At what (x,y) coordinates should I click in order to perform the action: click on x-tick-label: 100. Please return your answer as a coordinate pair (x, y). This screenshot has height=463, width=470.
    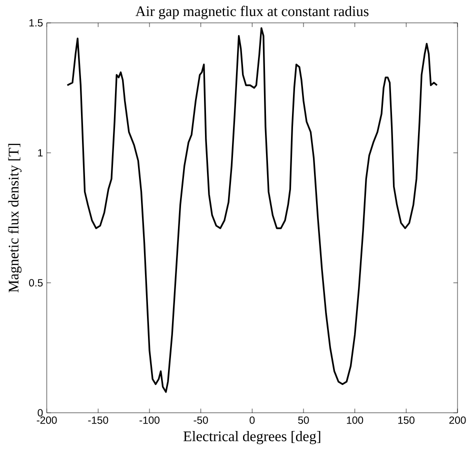
    Looking at the image, I should click on (355, 420).